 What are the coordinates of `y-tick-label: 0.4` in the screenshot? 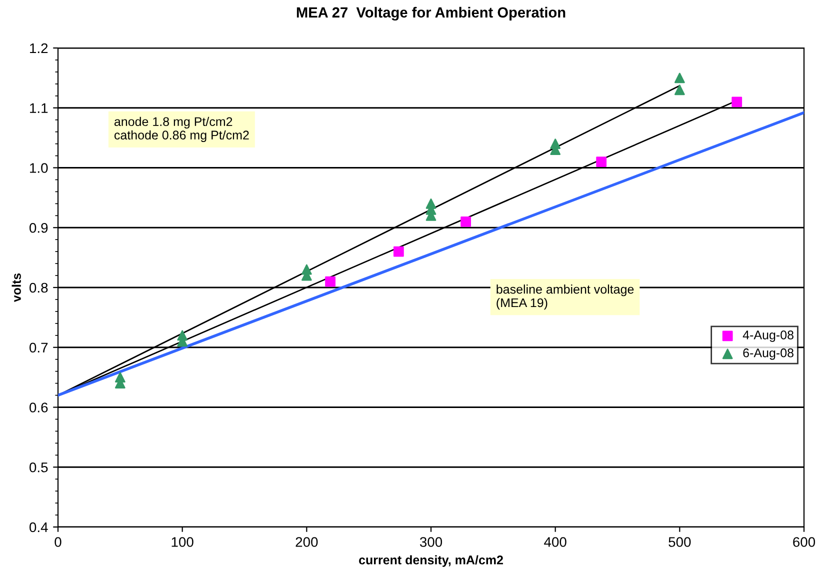 It's located at (39, 527).